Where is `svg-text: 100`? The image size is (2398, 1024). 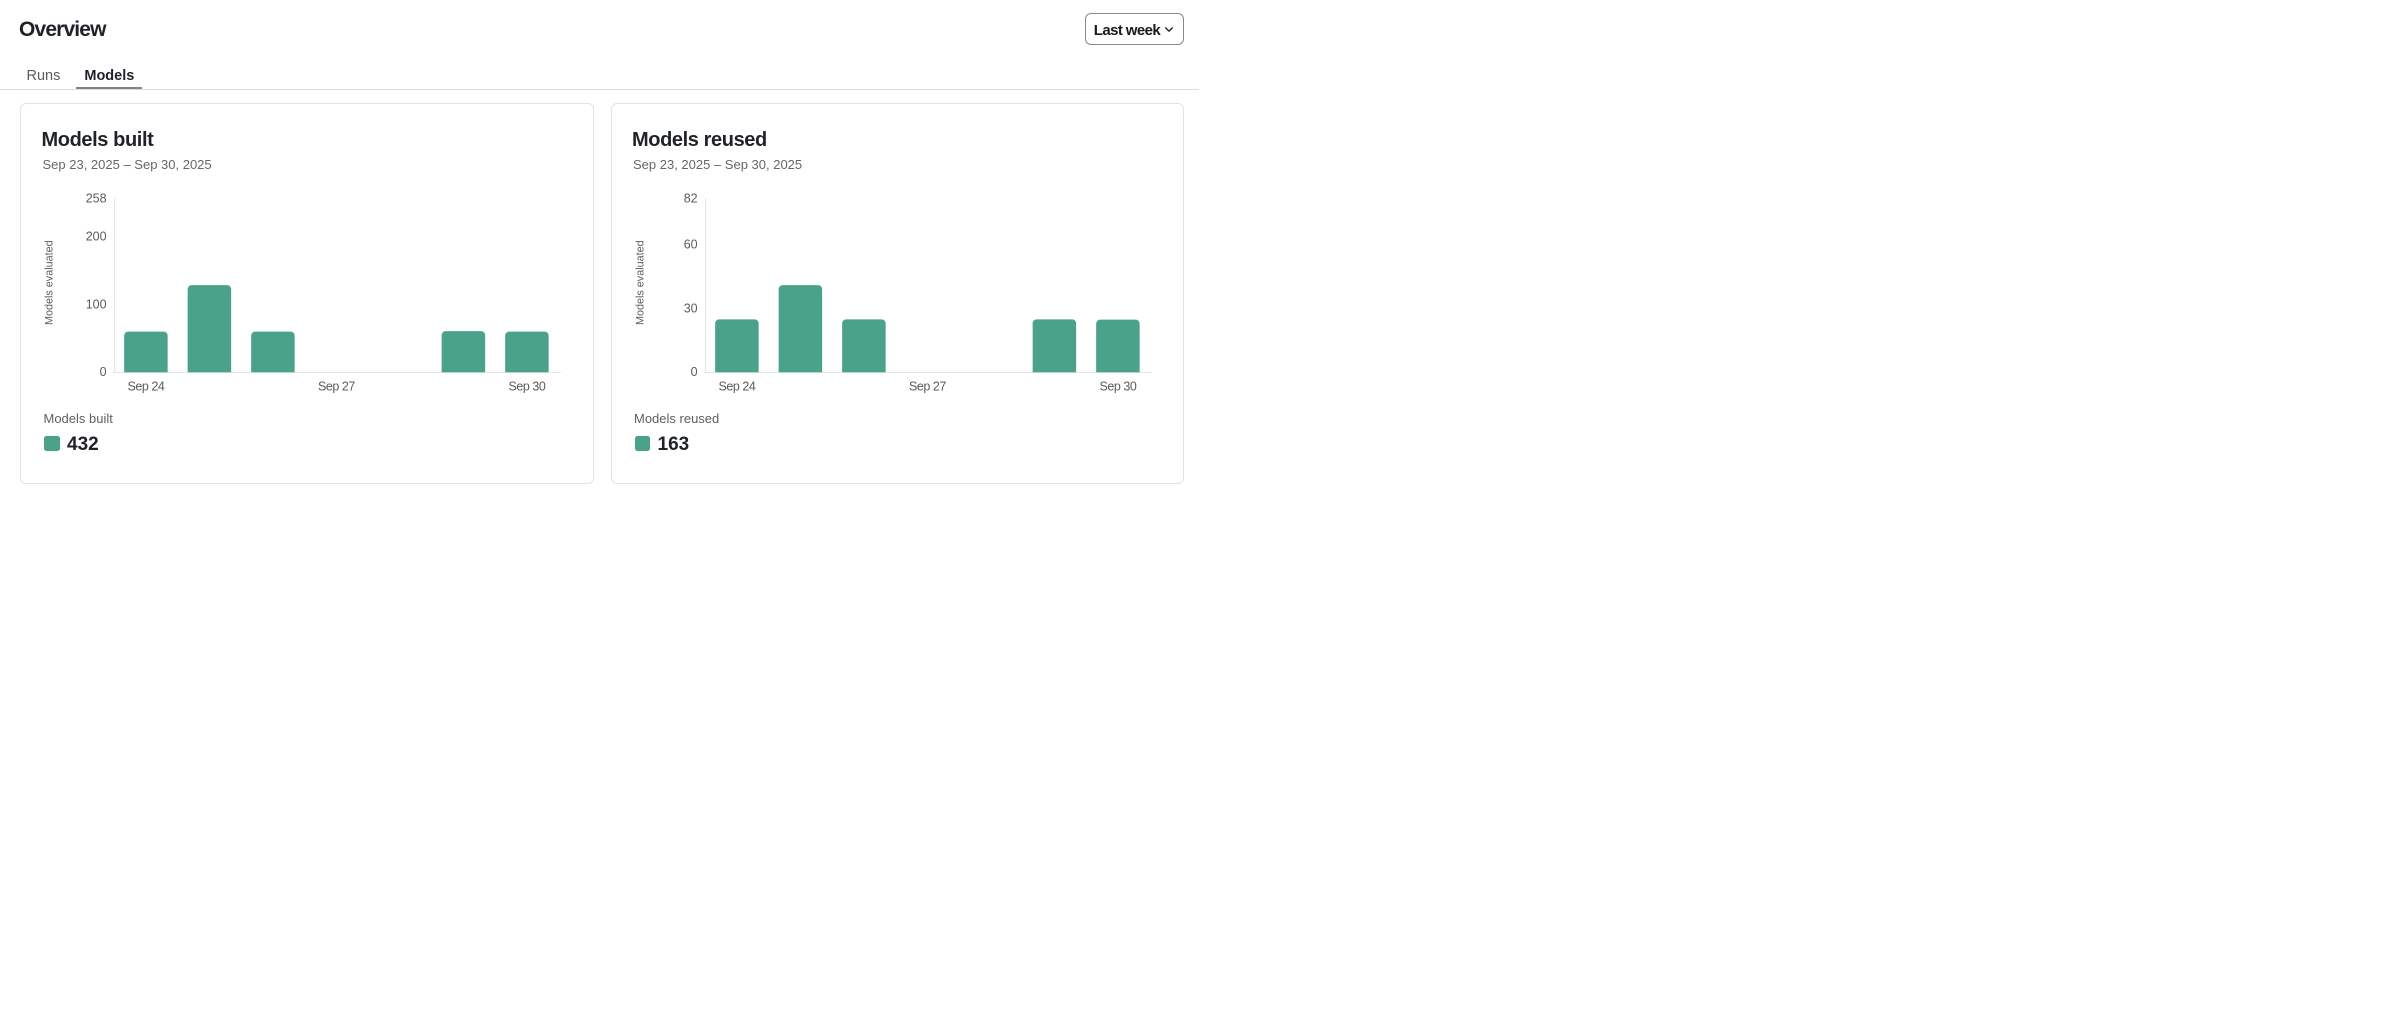
svg-text: 100 is located at coordinates (96, 304).